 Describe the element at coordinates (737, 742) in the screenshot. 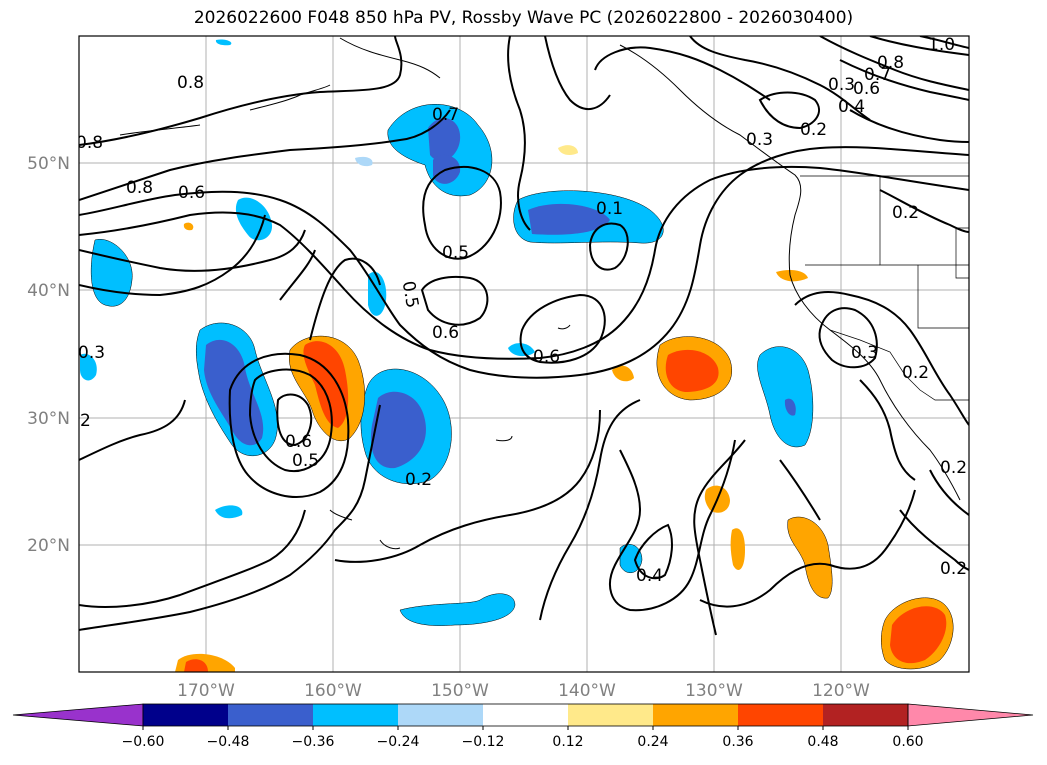

I see `colorbar-tick-label: 0.36` at that location.